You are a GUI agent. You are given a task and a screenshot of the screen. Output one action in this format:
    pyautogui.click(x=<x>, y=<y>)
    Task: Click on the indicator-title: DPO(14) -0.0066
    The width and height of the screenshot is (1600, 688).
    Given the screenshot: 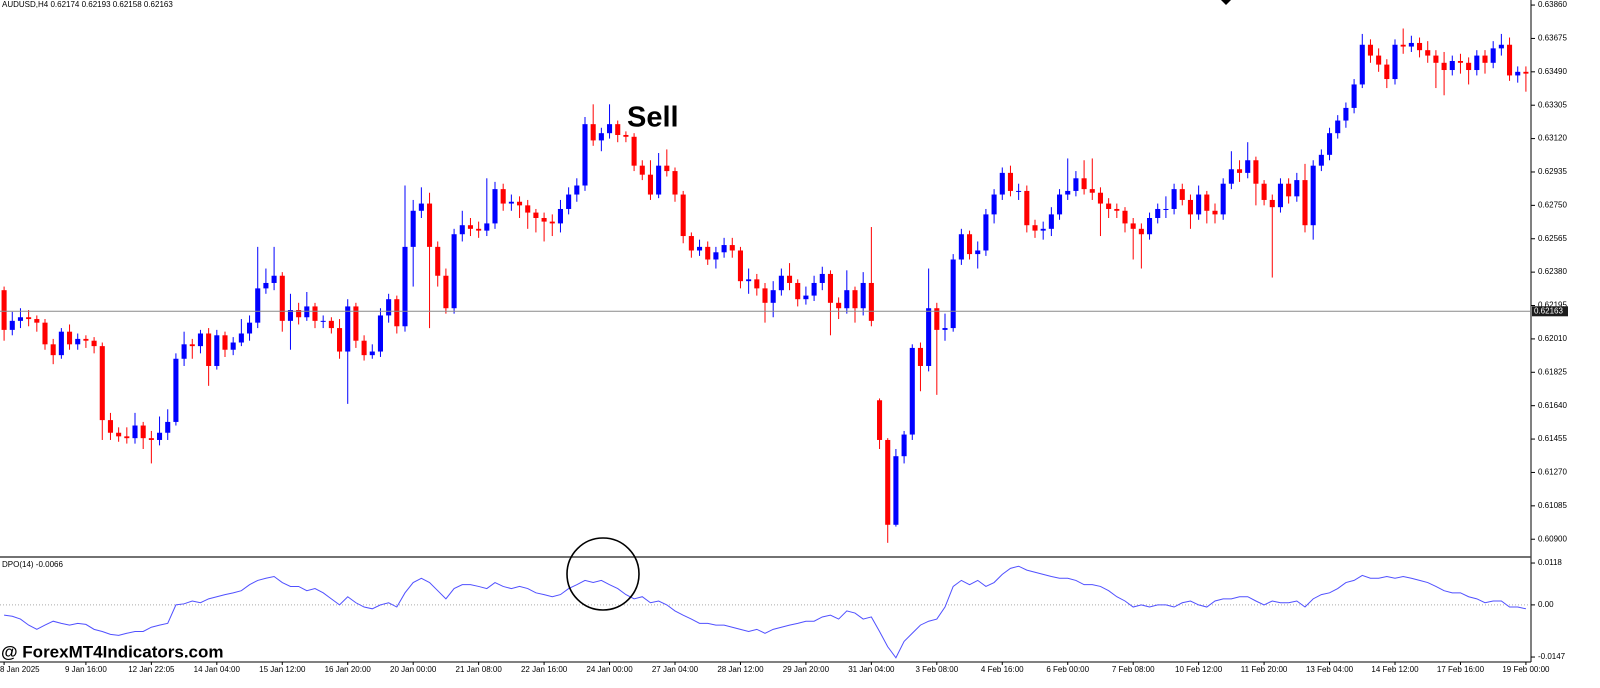 What is the action you would take?
    pyautogui.click(x=32, y=564)
    